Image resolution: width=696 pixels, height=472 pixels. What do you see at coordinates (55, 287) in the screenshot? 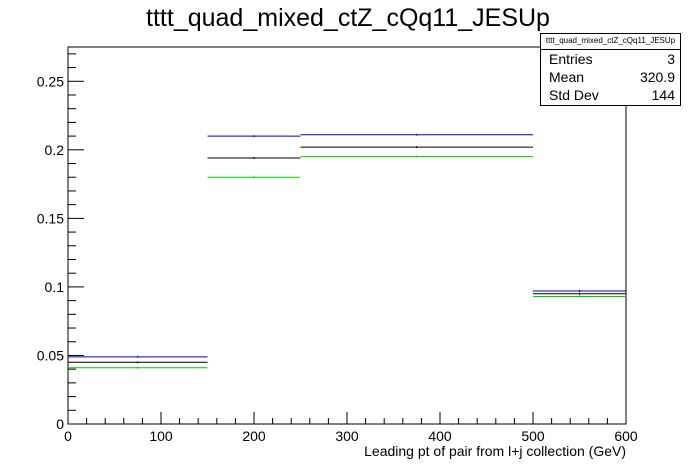
I see `y-tick-label: 0.1` at bounding box center [55, 287].